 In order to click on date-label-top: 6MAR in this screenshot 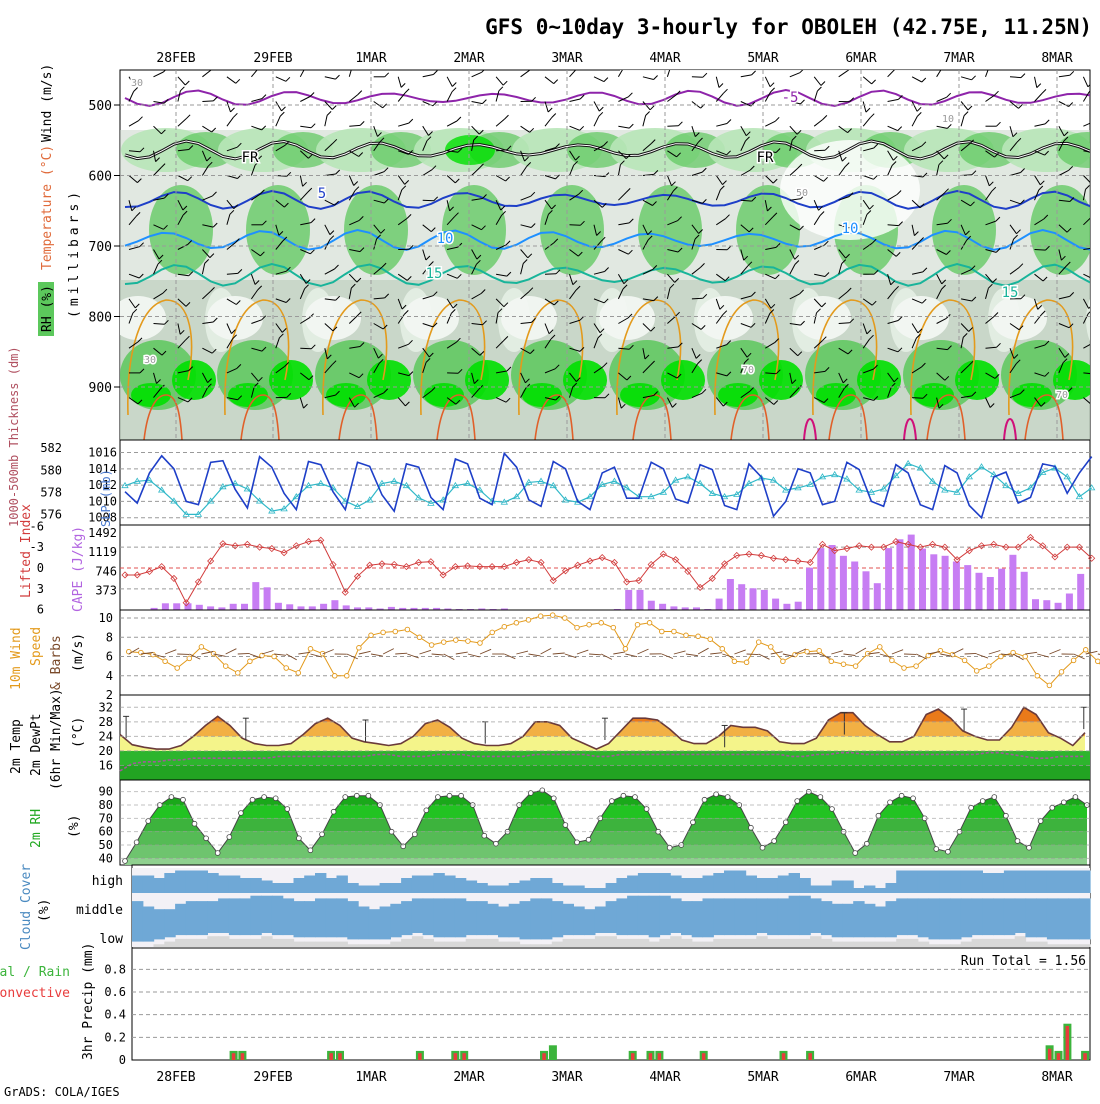, I will do `click(860, 58)`.